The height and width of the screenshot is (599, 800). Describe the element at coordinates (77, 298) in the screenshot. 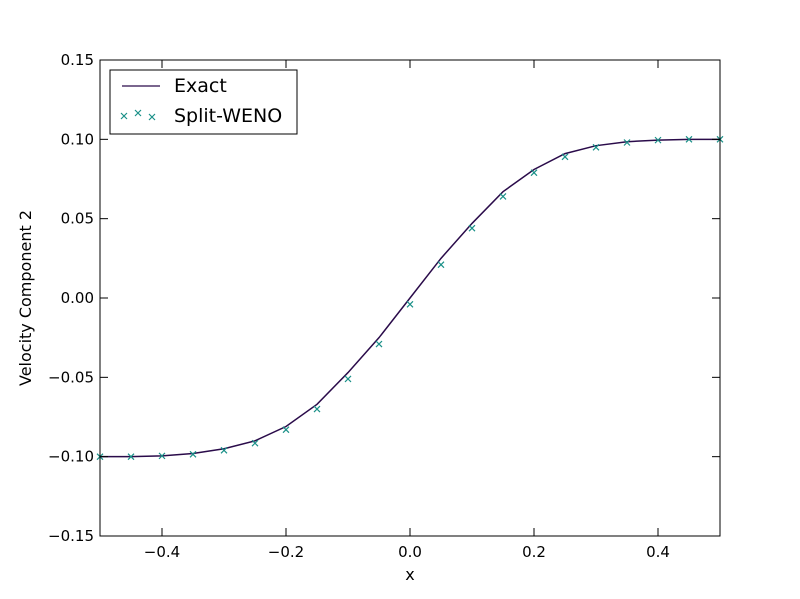

I see `y-tick-label: 0.00` at that location.